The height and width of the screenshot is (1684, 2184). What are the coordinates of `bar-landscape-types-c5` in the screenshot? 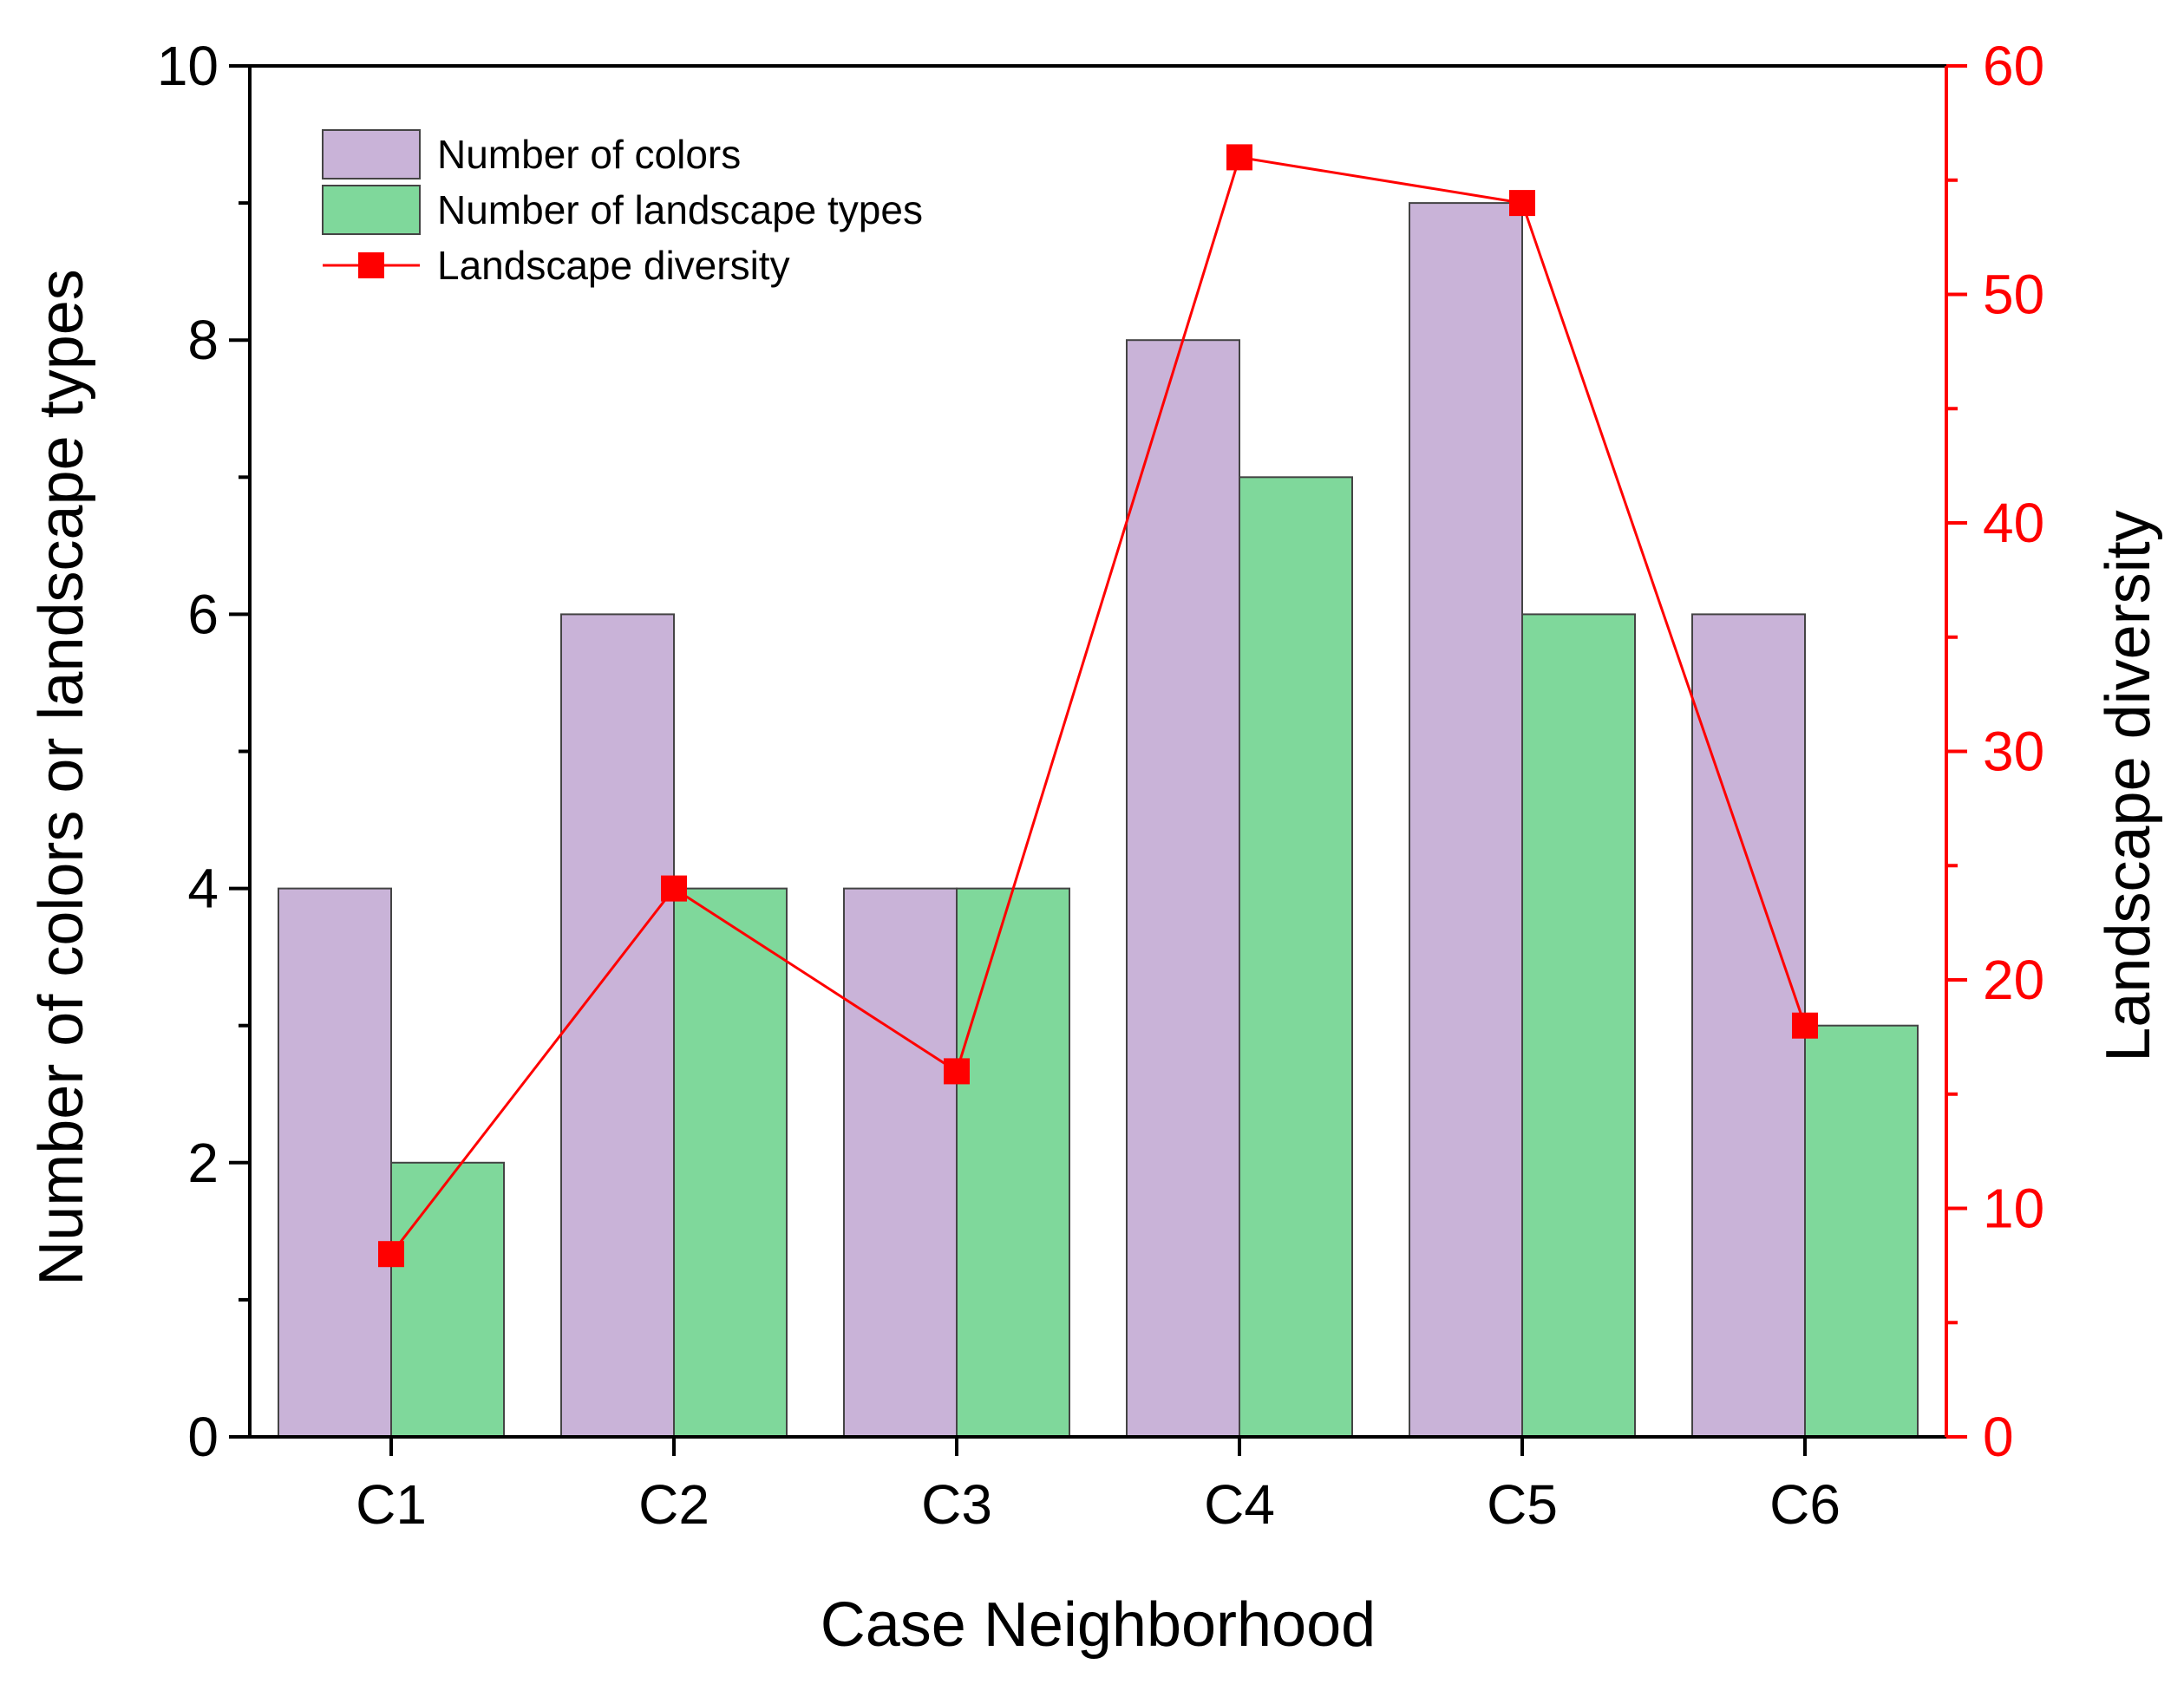 It's located at (1578, 1025).